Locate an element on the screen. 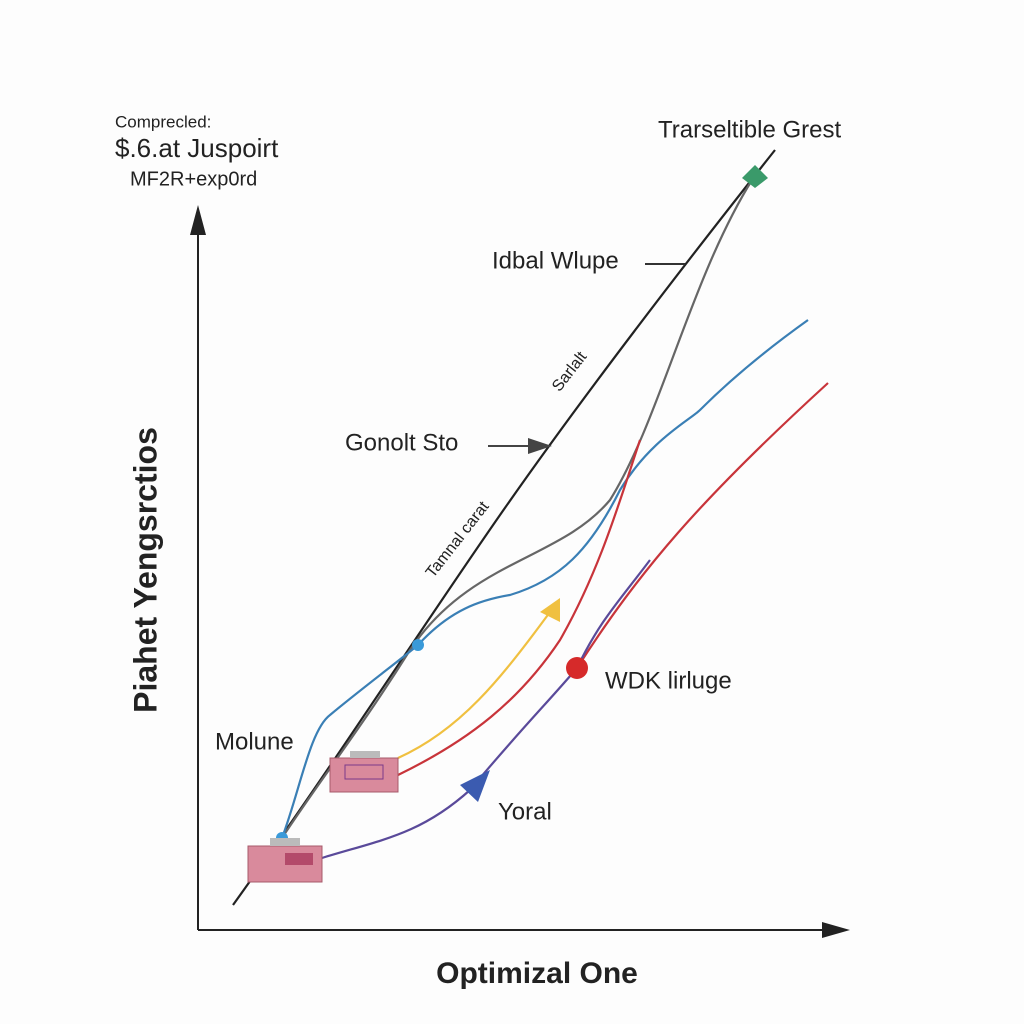  header-line: Comprecled: is located at coordinates (163, 121).